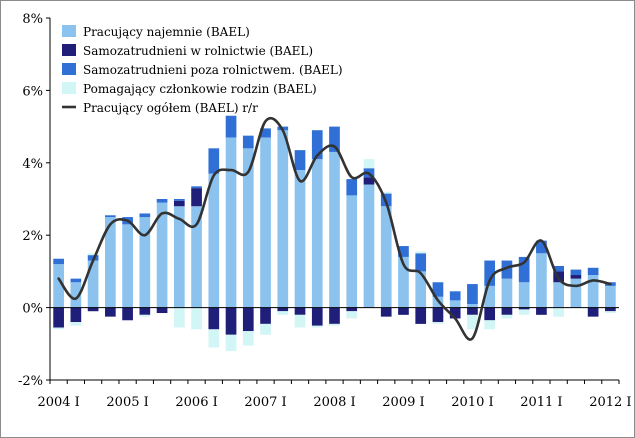  What do you see at coordinates (170, 108) in the screenshot?
I see `legend-label: Pracujący ogółem (BAEL) r/r` at bounding box center [170, 108].